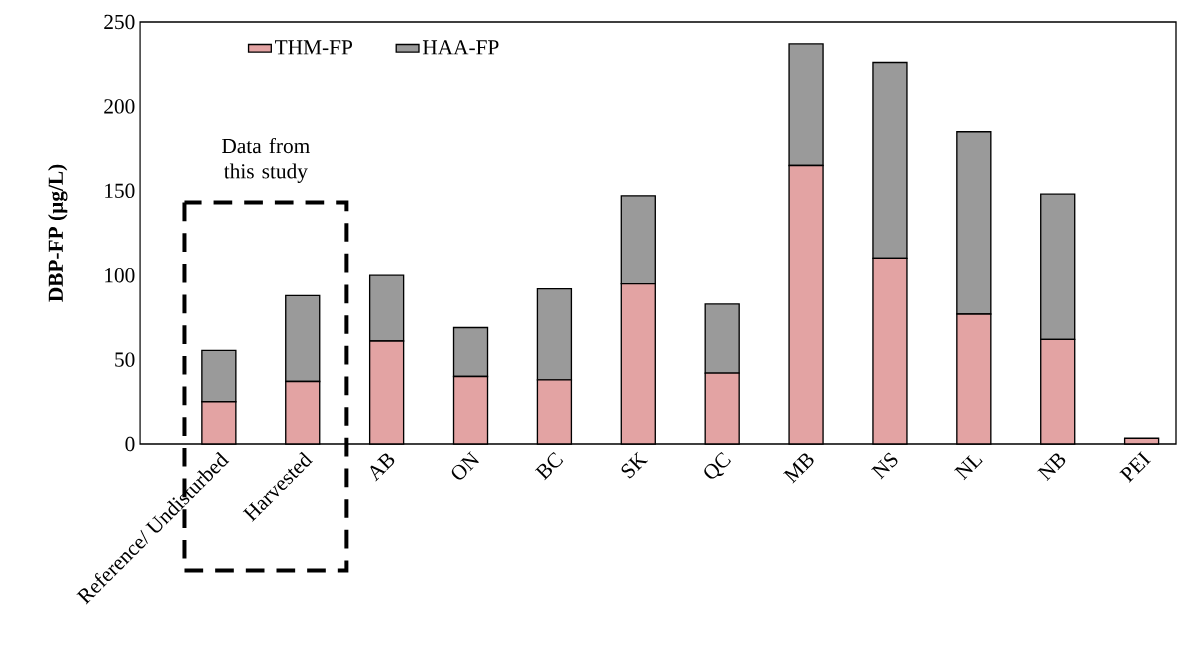 The image size is (1177, 652). What do you see at coordinates (130, 444) in the screenshot?
I see `y-tick-label: 0` at bounding box center [130, 444].